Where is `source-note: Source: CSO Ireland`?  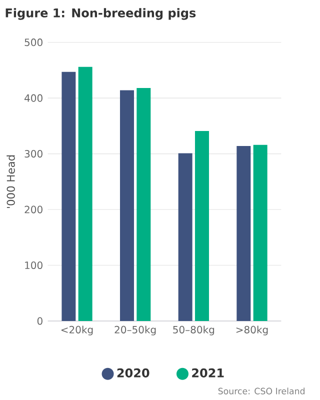
source-note: Source: CSO Ireland is located at coordinates (261, 391).